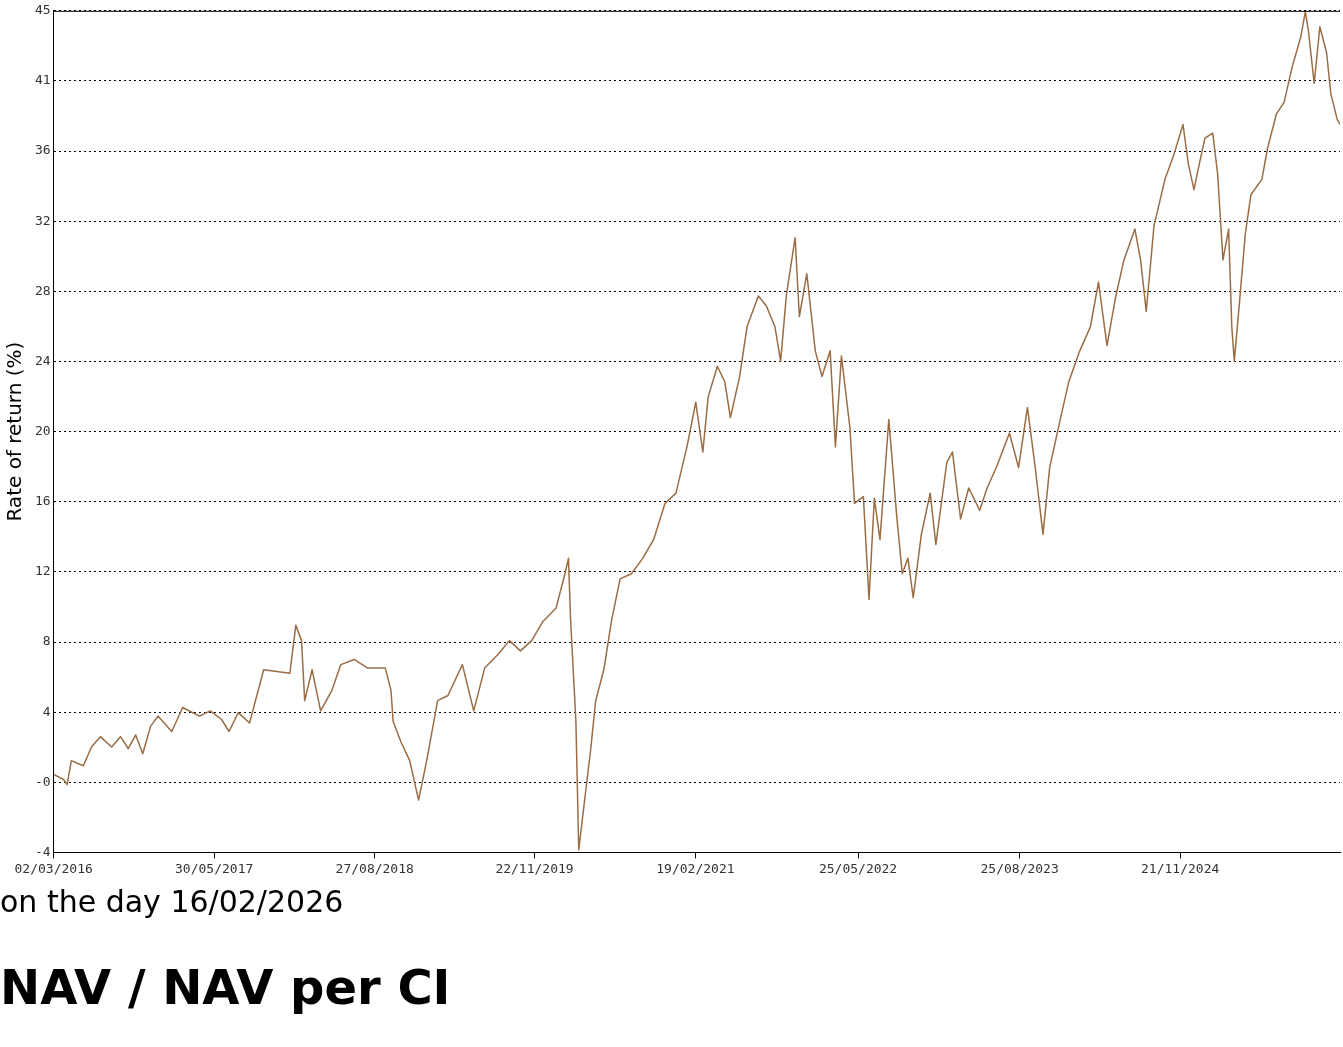 This screenshot has width=1343, height=1047. I want to click on x-tick-label: 25/08/2023, so click(1019, 868).